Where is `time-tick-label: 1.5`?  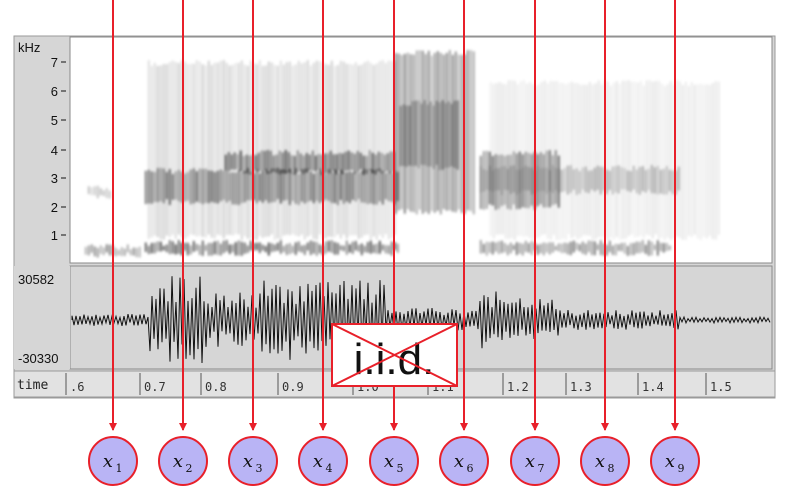 time-tick-label: 1.5 is located at coordinates (721, 387).